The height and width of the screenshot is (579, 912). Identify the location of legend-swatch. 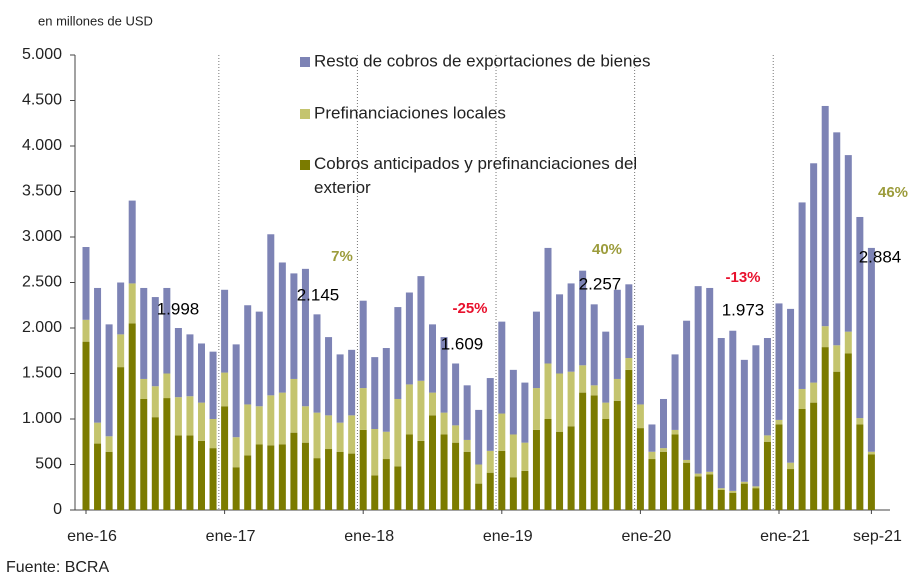
(305, 62).